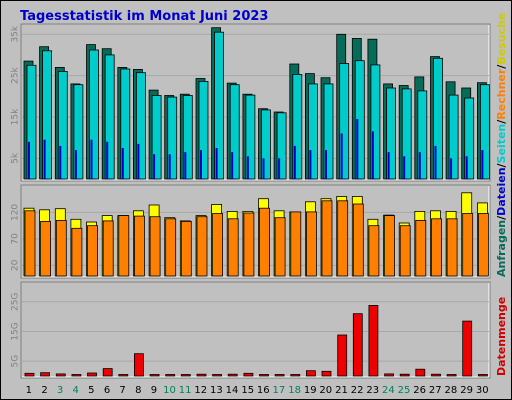 The height and width of the screenshot is (400, 512). I want to click on day-label-27: 27, so click(435, 390).